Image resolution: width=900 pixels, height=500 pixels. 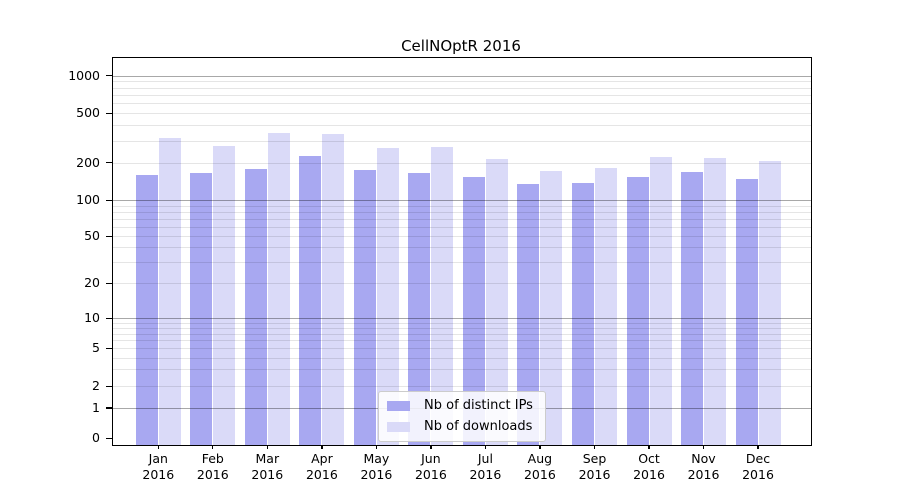 What do you see at coordinates (310, 300) in the screenshot?
I see `bar-apr-distinct-ips` at bounding box center [310, 300].